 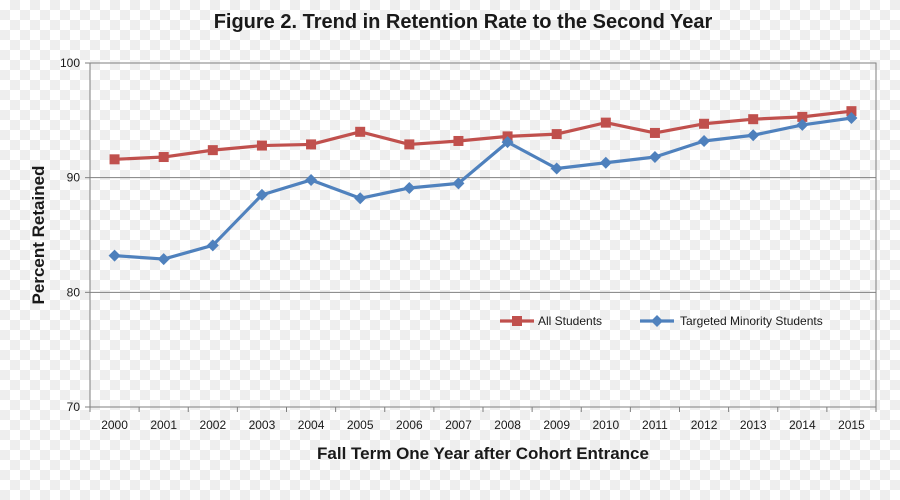 What do you see at coordinates (483, 453) in the screenshot?
I see `x-axis-title: Fall Term One Year after Cohort Entrance` at bounding box center [483, 453].